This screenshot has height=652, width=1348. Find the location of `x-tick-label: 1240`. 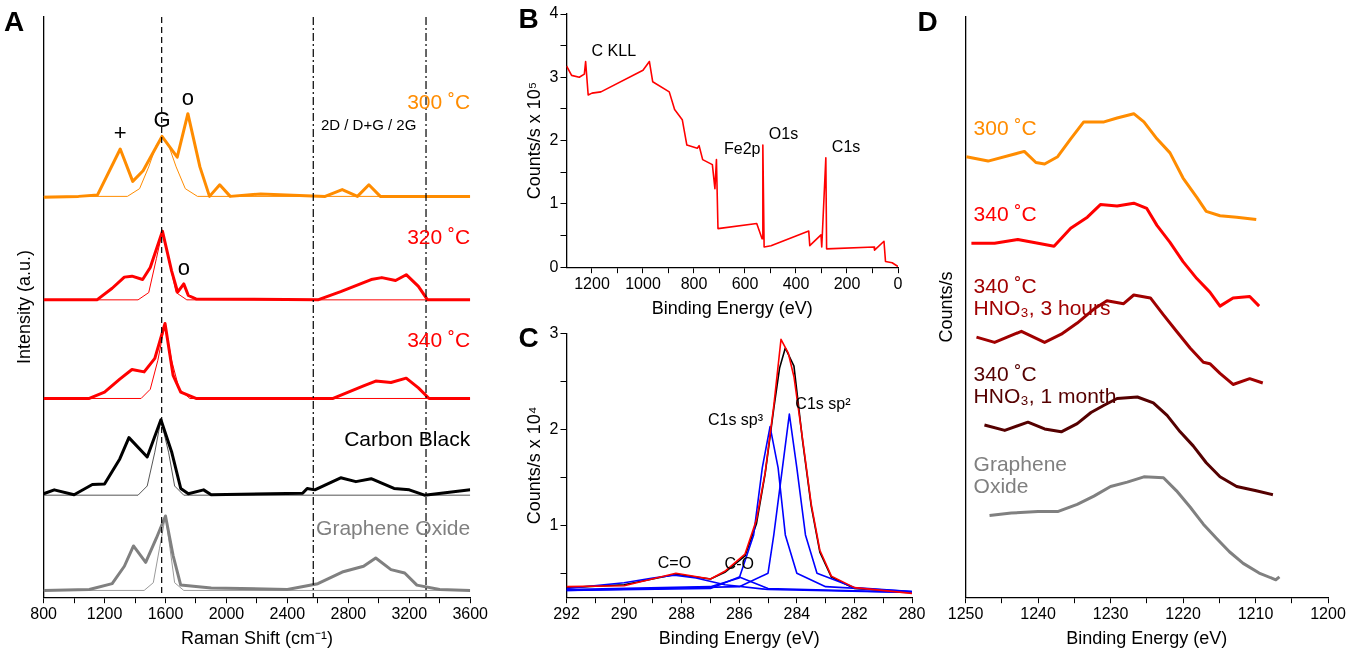

x-tick-label: 1240 is located at coordinates (1038, 614).